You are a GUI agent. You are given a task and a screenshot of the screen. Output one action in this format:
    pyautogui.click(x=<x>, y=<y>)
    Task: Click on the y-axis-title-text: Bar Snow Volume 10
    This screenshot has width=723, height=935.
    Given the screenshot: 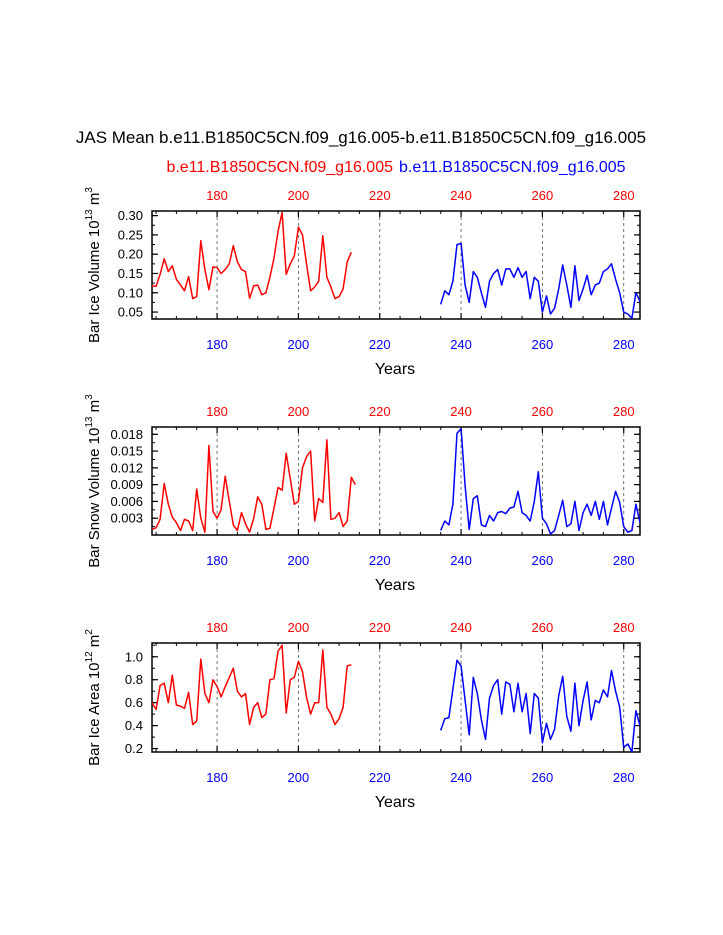 What is the action you would take?
    pyautogui.click(x=94, y=498)
    